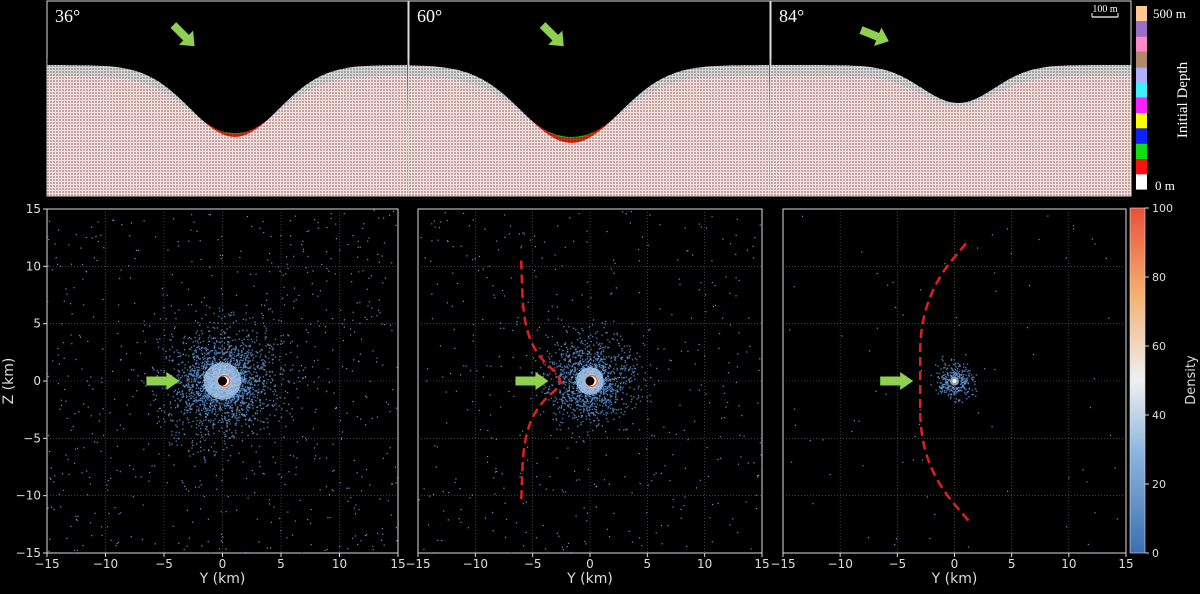 The width and height of the screenshot is (1200, 594). I want to click on y-tick-label: 0, so click(37, 381).